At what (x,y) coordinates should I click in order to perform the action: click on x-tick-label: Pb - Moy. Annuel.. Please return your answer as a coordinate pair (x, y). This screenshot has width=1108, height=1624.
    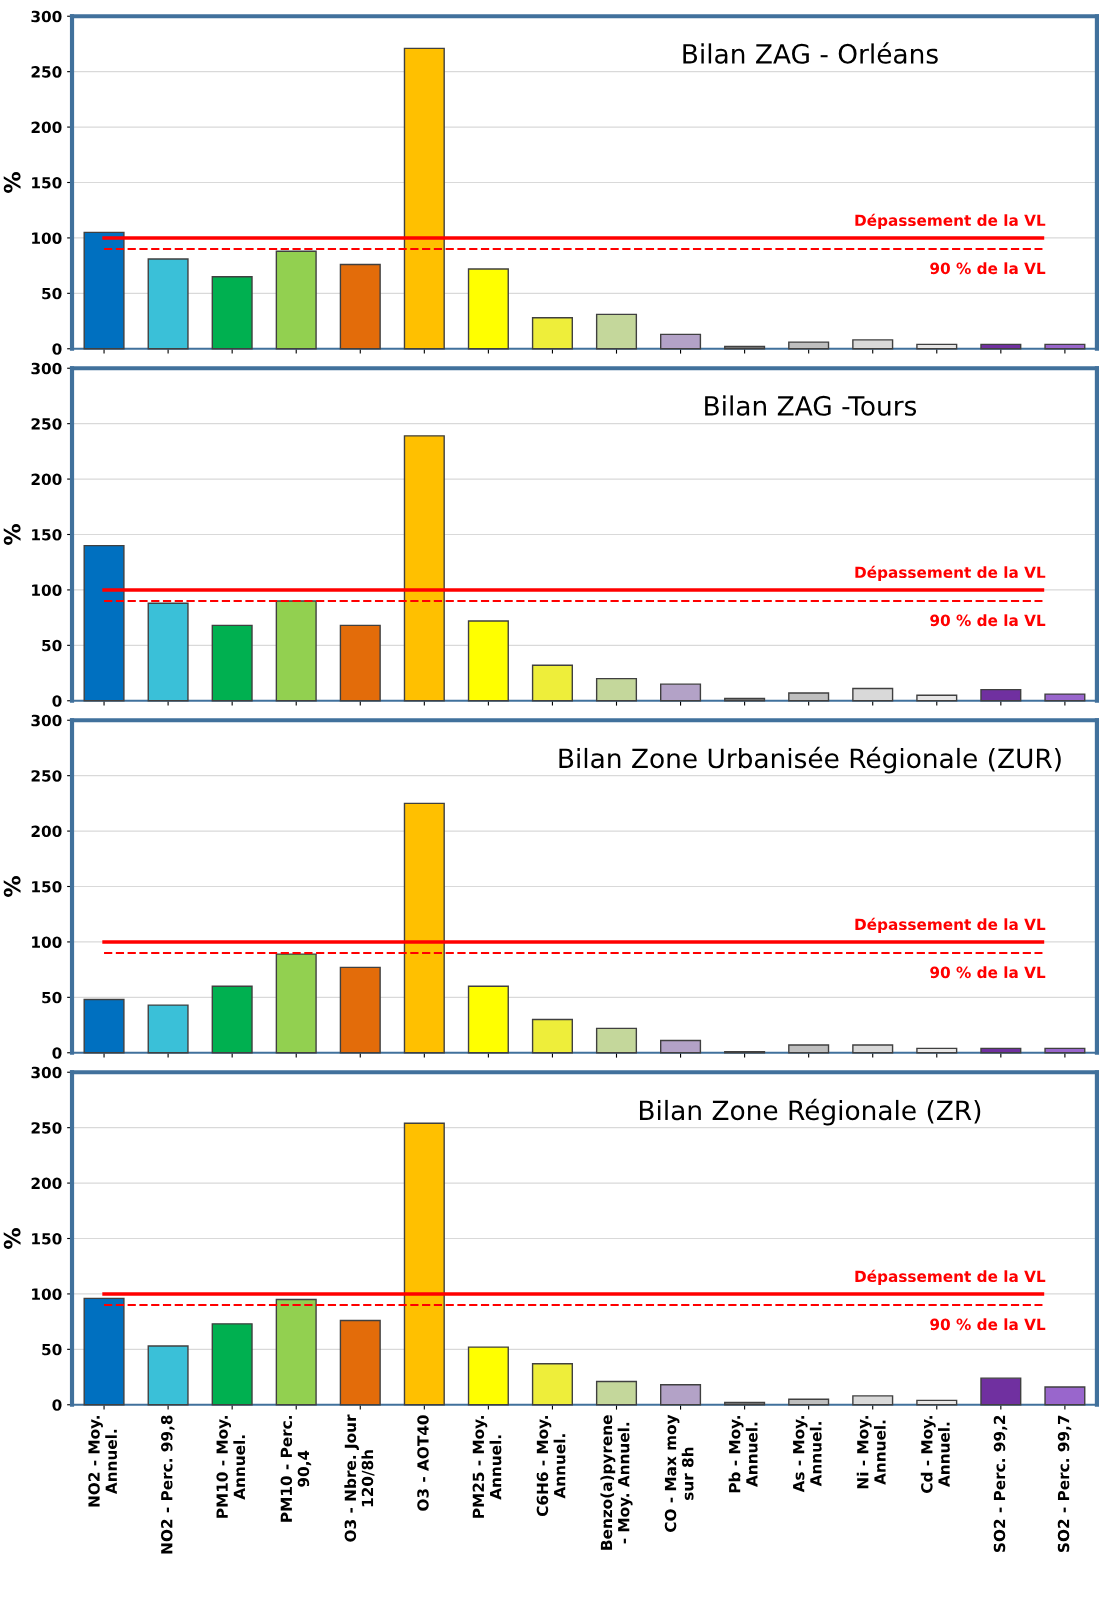
    Looking at the image, I should click on (743, 1454).